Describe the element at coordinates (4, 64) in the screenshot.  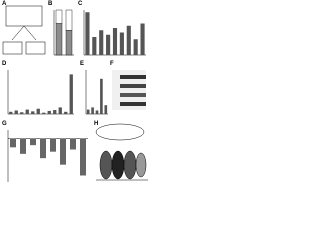
I see `panel-letter: D` at that location.